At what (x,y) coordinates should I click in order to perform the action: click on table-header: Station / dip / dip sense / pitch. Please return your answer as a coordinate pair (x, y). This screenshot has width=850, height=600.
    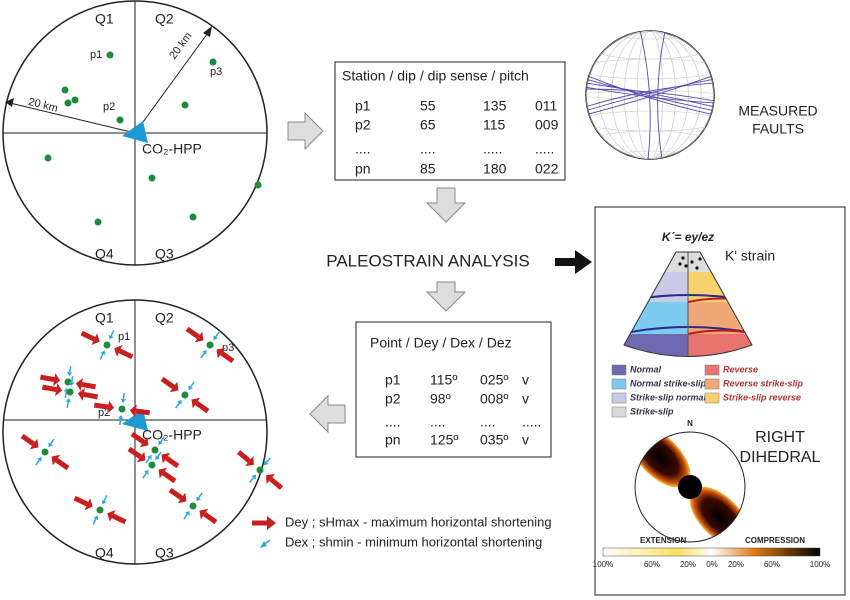
    Looking at the image, I should click on (435, 76).